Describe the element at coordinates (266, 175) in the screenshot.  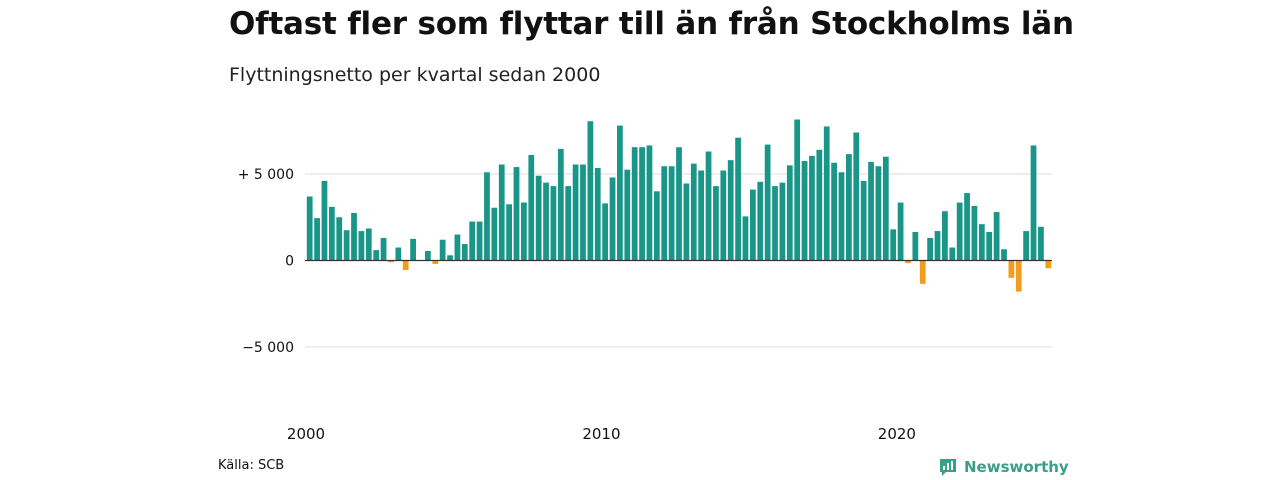
I see `y-tick-label: + 5 000` at that location.